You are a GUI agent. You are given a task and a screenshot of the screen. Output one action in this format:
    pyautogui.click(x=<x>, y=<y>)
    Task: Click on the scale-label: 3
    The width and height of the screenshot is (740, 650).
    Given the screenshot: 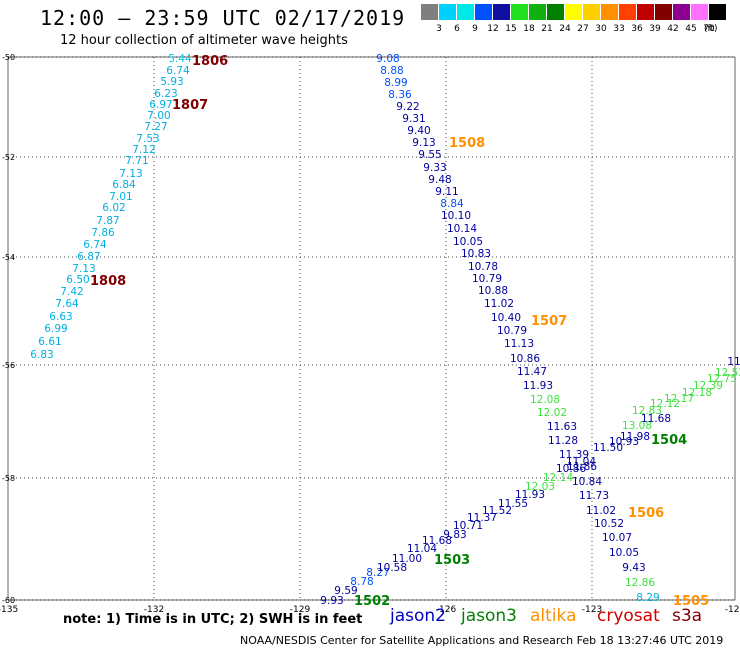 What is the action you would take?
    pyautogui.click(x=439, y=29)
    